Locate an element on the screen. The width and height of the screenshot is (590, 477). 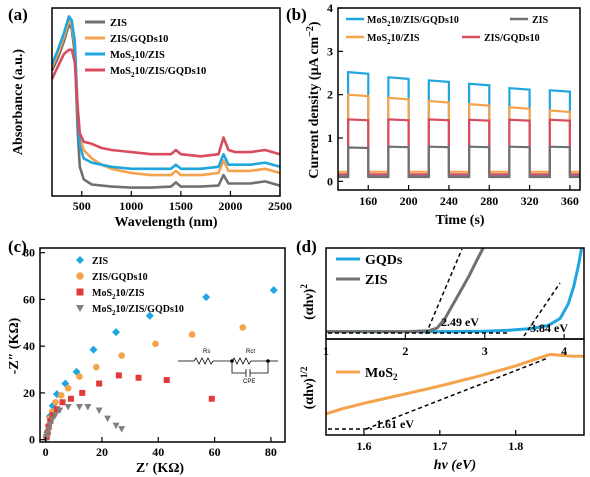
panel-d-bottom-legend: MoS2 is located at coordinates (367, 374).